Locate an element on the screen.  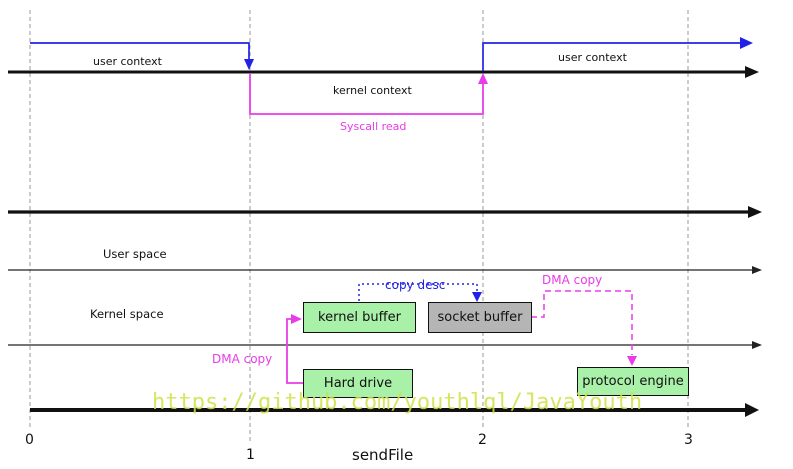
kernel-buffer-box: kernel buffer is located at coordinates (359, 317).